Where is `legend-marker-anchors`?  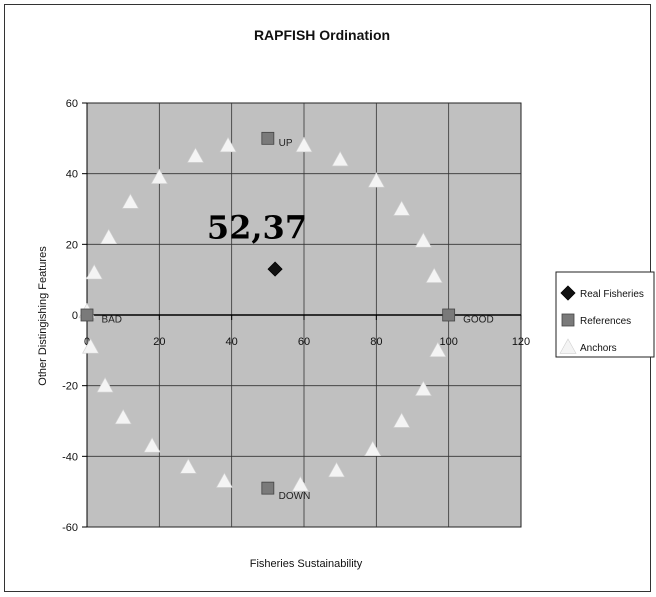 legend-marker-anchors is located at coordinates (568, 346).